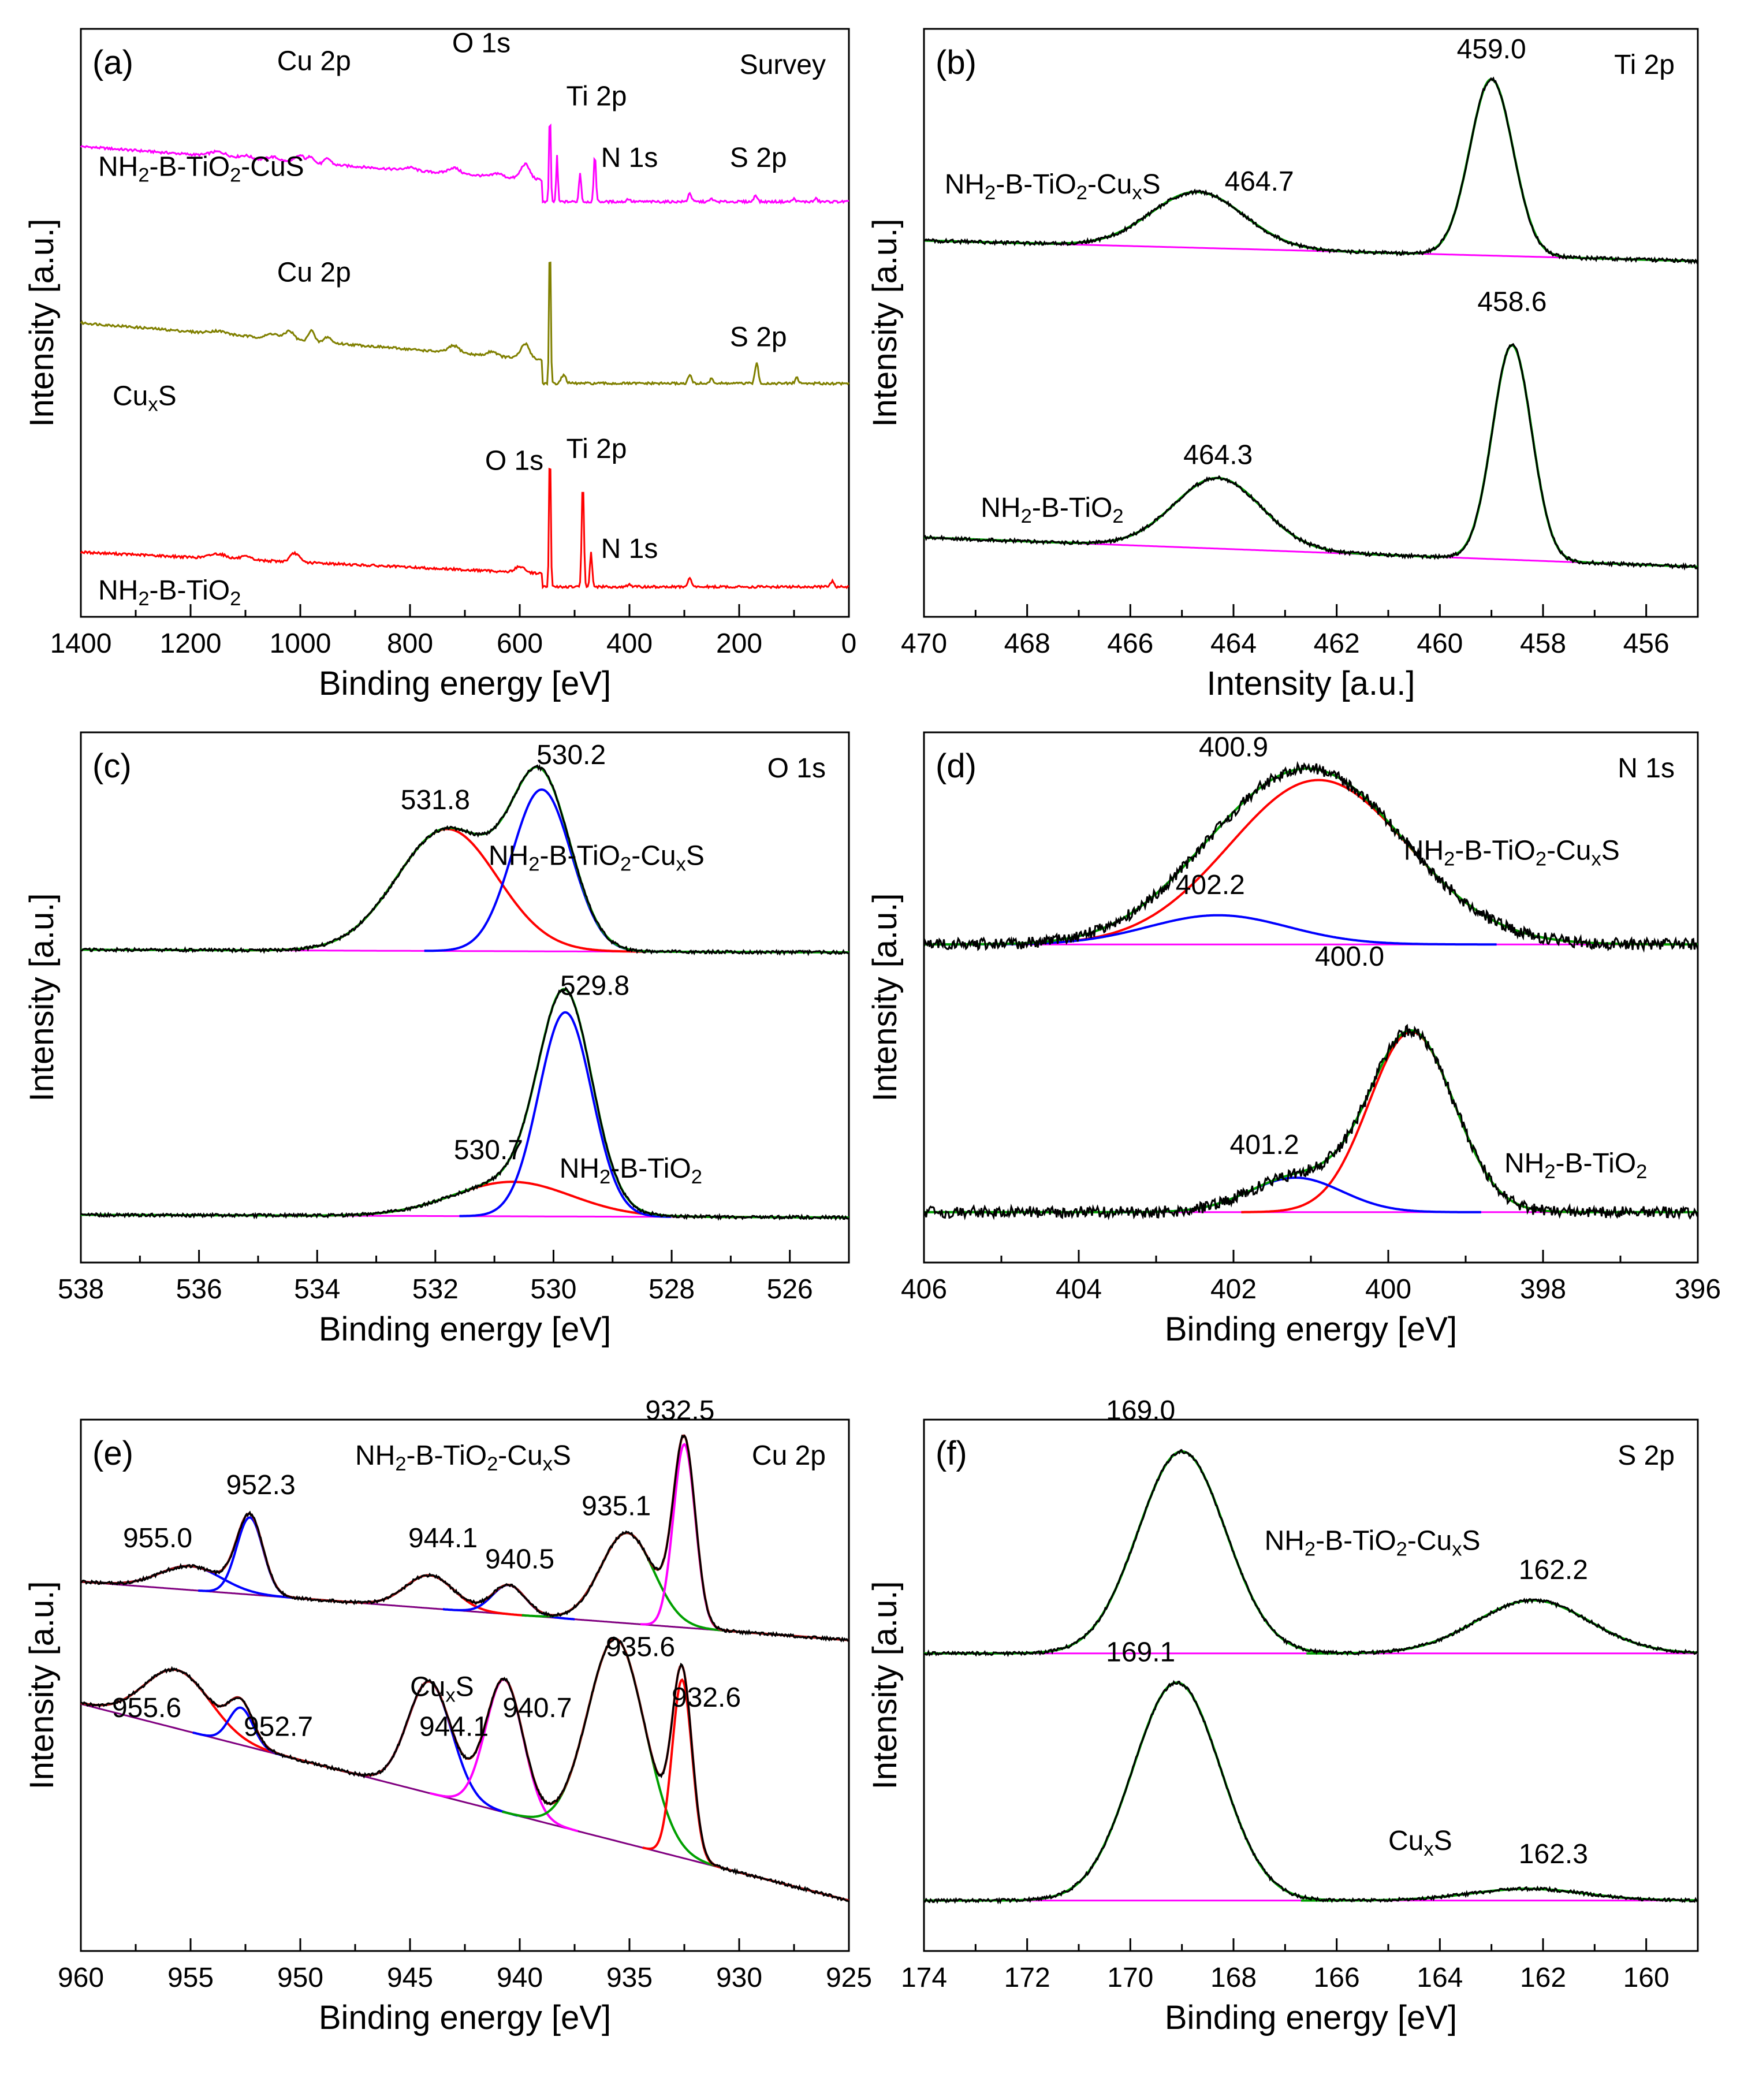 The width and height of the screenshot is (1744, 2100). I want to click on panel-label: (c), so click(112, 766).